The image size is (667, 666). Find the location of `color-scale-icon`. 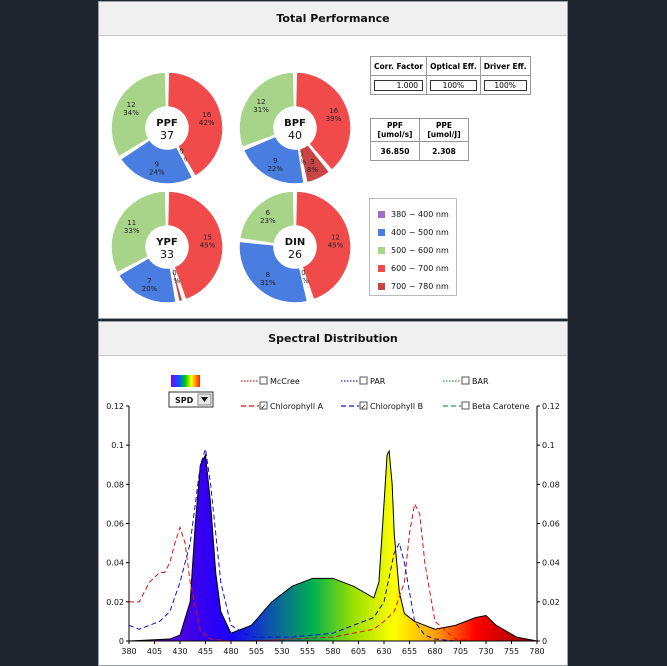

color-scale-icon is located at coordinates (185, 381).